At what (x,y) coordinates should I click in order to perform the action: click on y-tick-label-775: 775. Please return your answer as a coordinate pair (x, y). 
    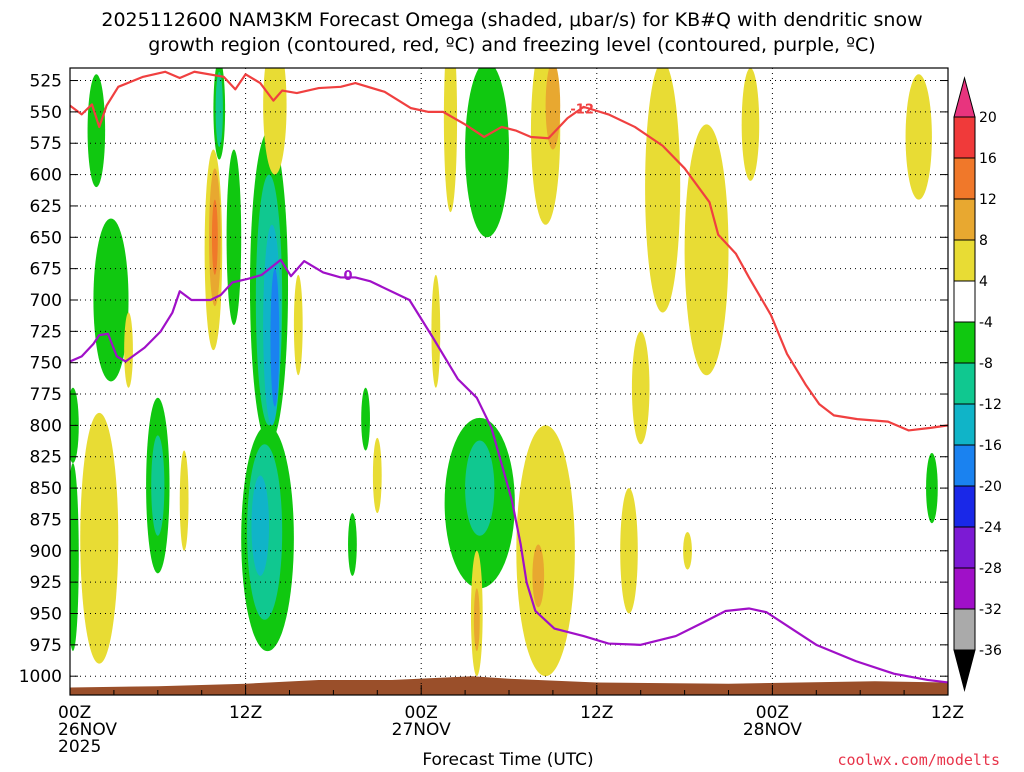
    Looking at the image, I should click on (46, 395).